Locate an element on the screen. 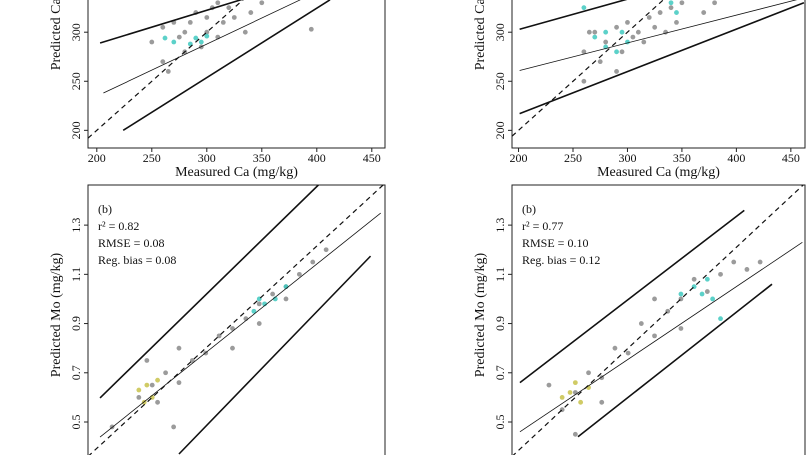 The width and height of the screenshot is (808, 455). plot-frame is located at coordinates (236, 74).